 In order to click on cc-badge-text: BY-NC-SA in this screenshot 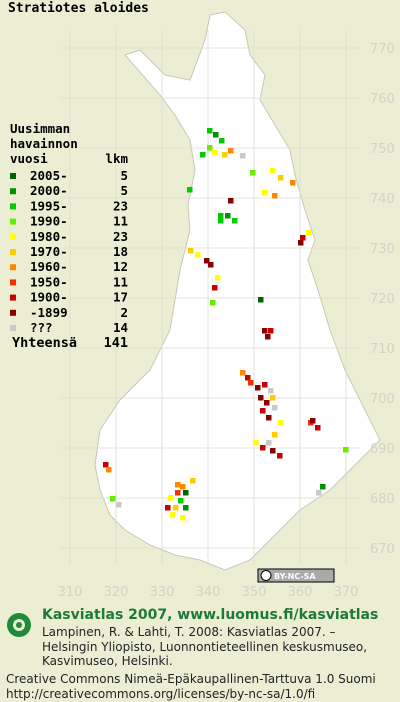, I will do `click(295, 576)`.